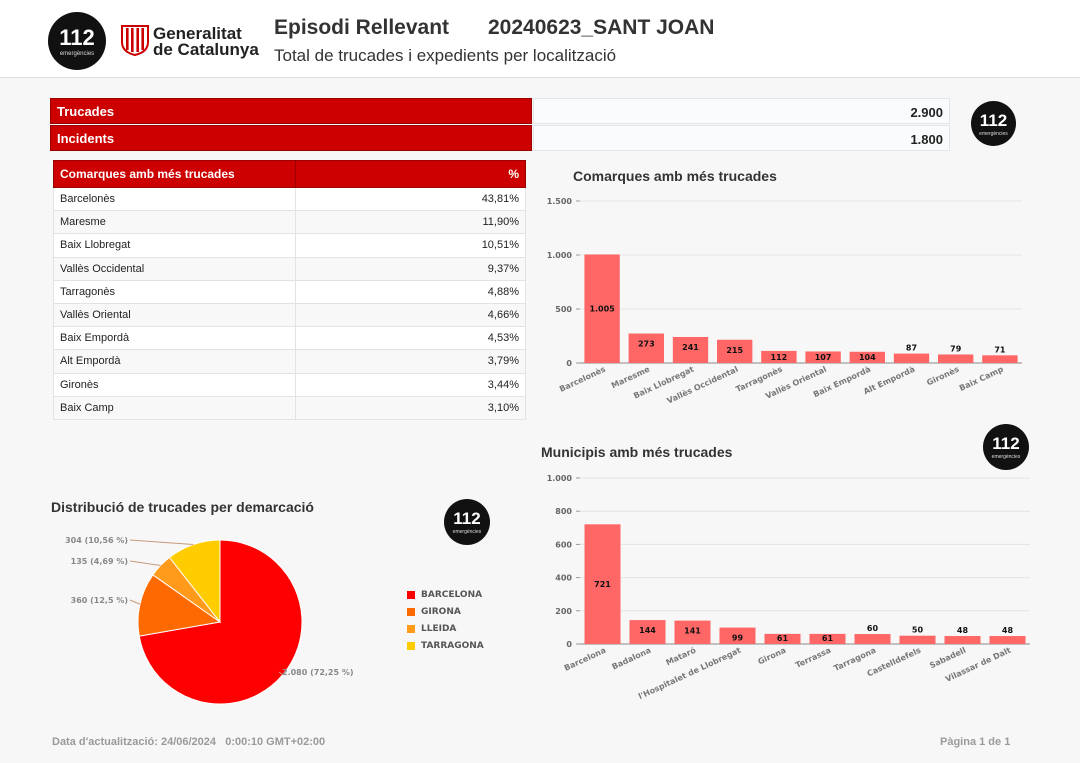 Image resolution: width=1080 pixels, height=763 pixels. I want to click on data-label: 87, so click(911, 348).